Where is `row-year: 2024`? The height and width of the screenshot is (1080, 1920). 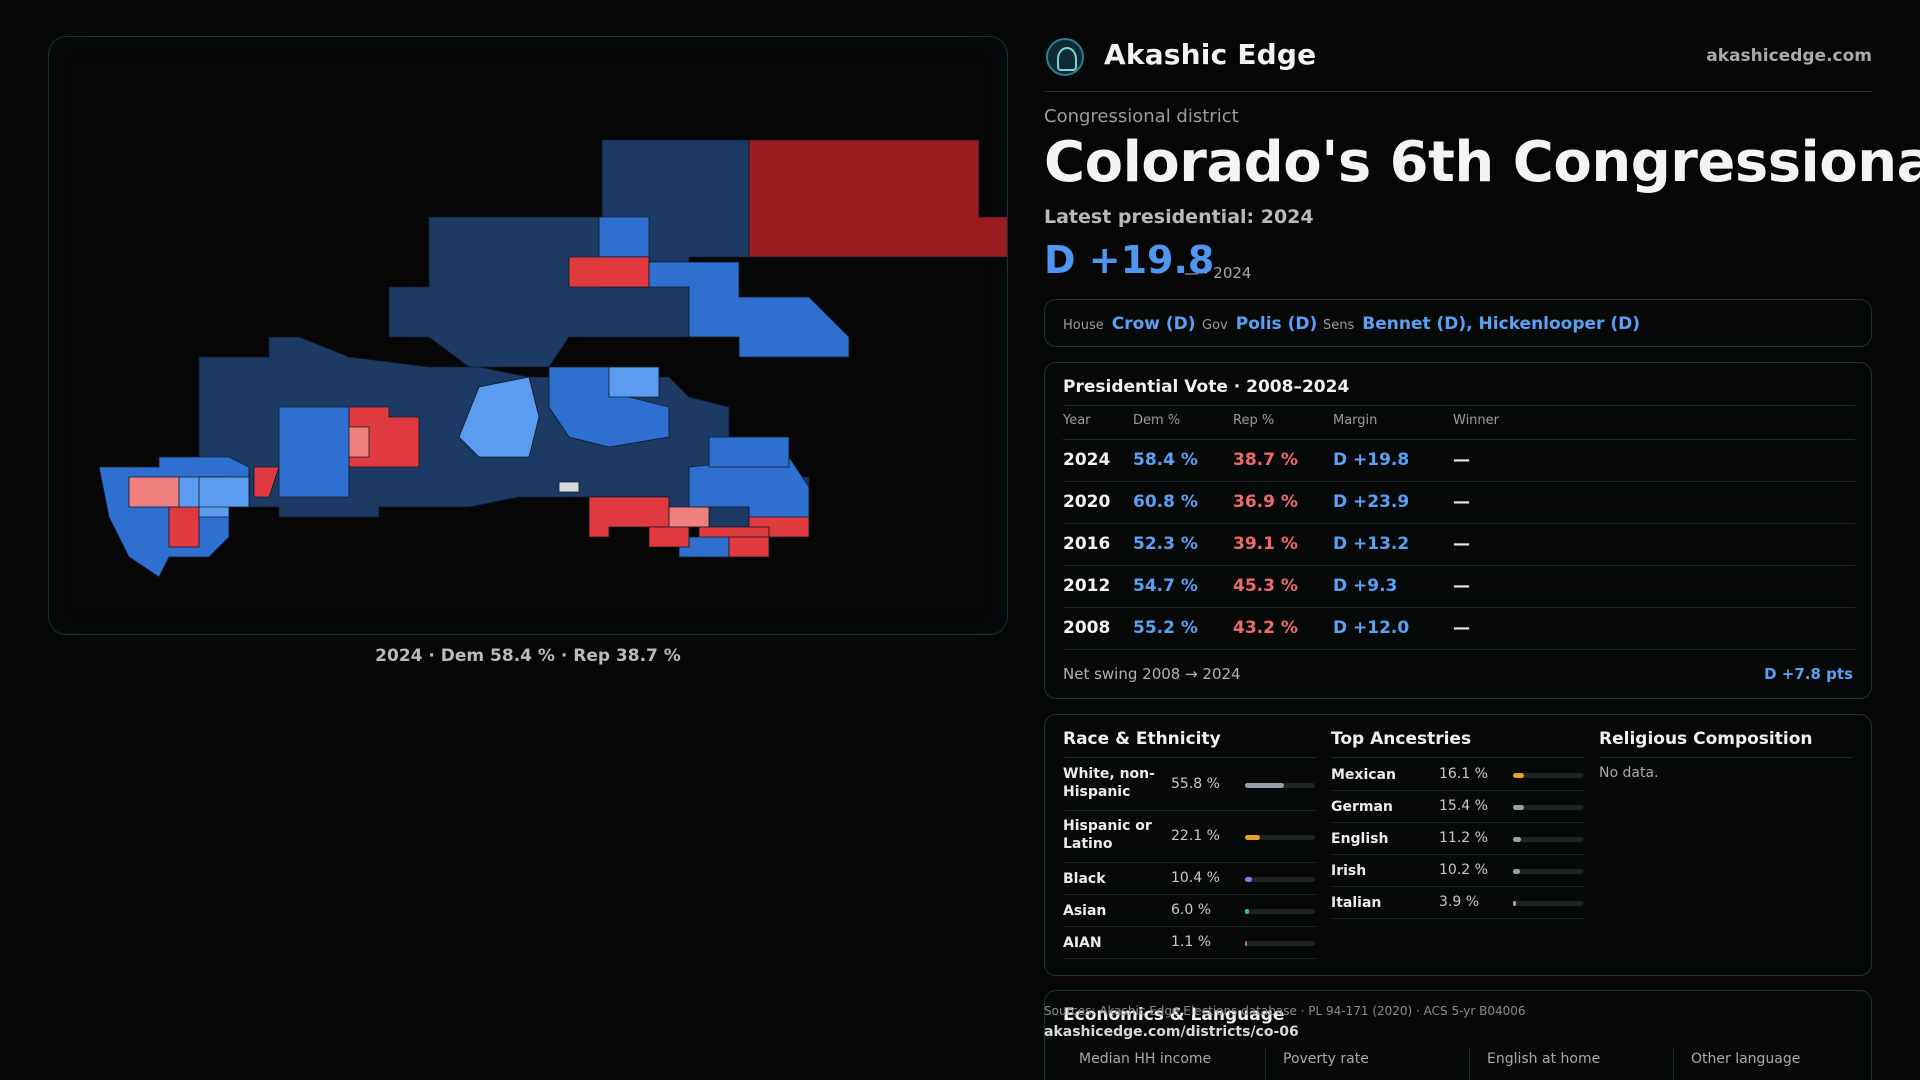
row-year: 2024 is located at coordinates (1087, 460).